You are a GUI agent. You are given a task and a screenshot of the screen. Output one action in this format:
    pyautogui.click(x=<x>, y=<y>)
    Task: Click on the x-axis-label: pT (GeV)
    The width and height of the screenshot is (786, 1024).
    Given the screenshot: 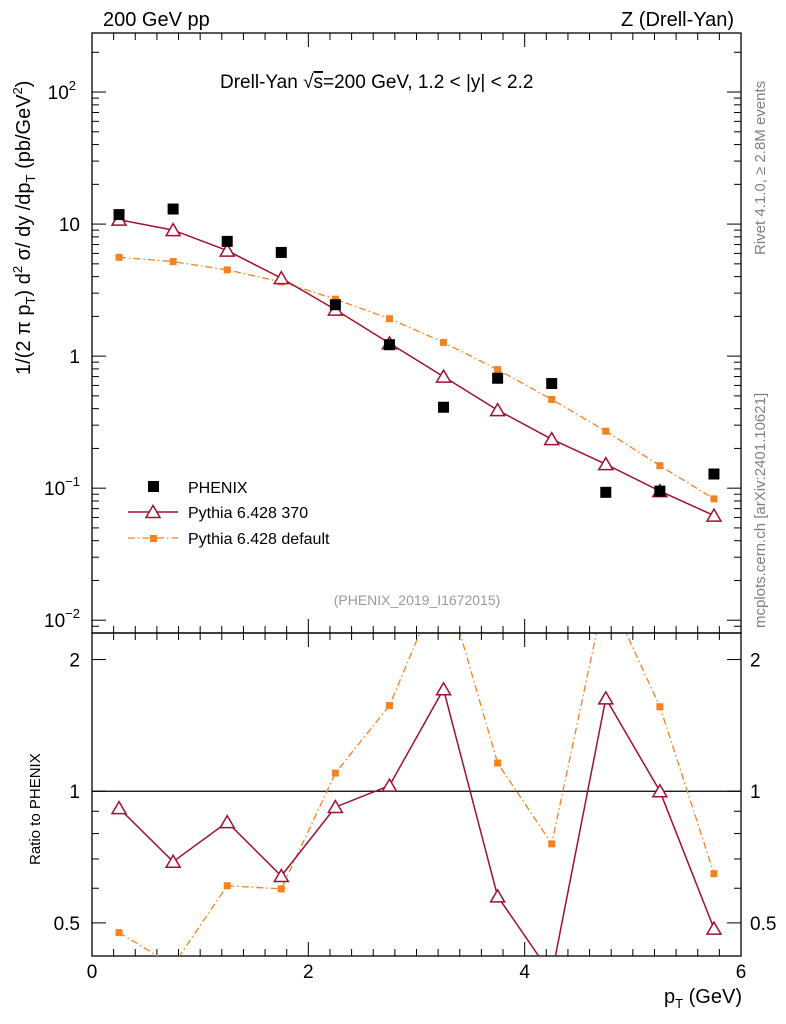 What is the action you would take?
    pyautogui.click(x=703, y=998)
    